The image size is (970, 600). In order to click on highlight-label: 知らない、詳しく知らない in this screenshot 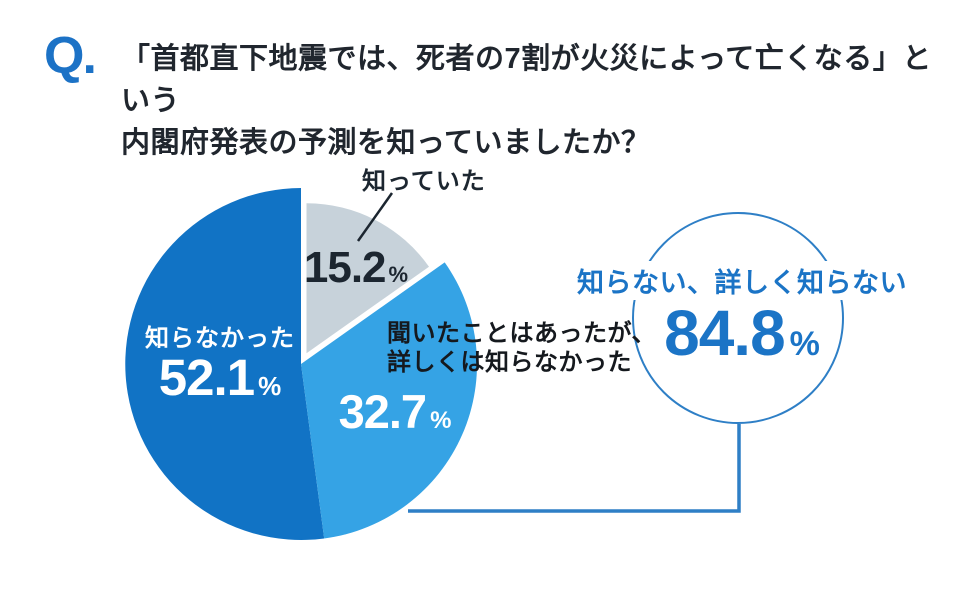, I will do `click(742, 280)`.